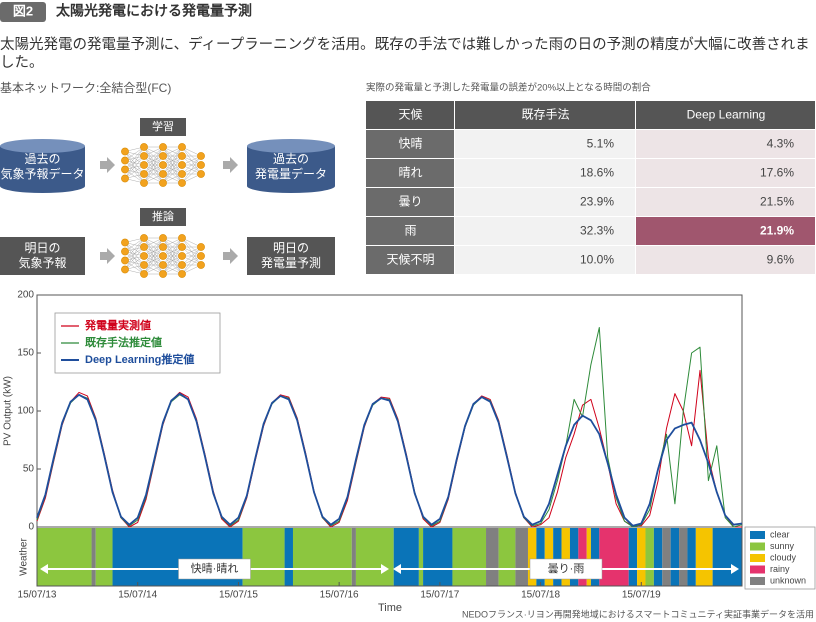  I want to click on x-tick-label: 15/07/13, so click(37, 595).